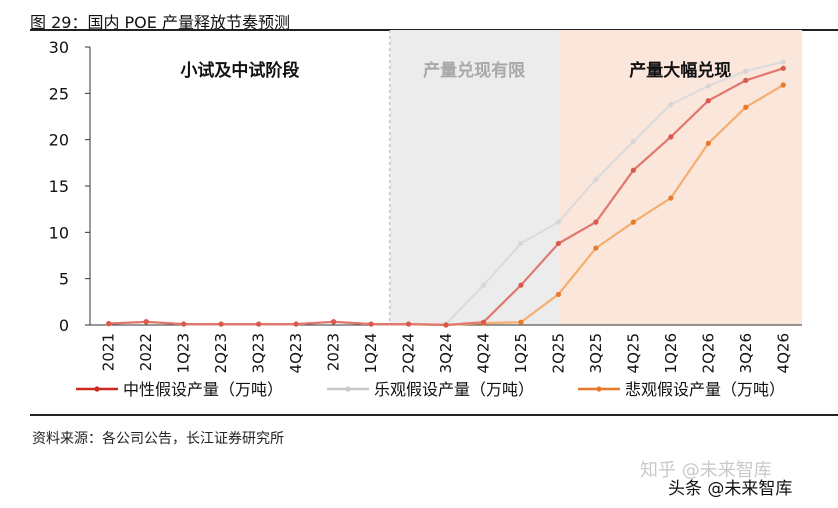  What do you see at coordinates (109, 352) in the screenshot?
I see `x-tick-label: 2021` at bounding box center [109, 352].